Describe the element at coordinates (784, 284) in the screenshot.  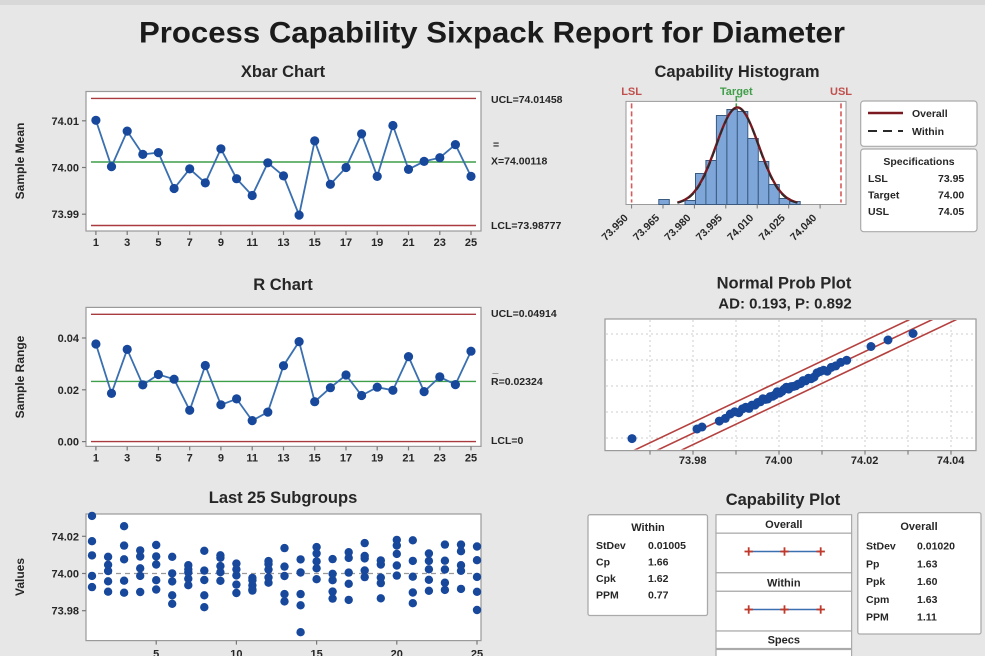
I see `svg-text: Normal Prob Plot` at that location.